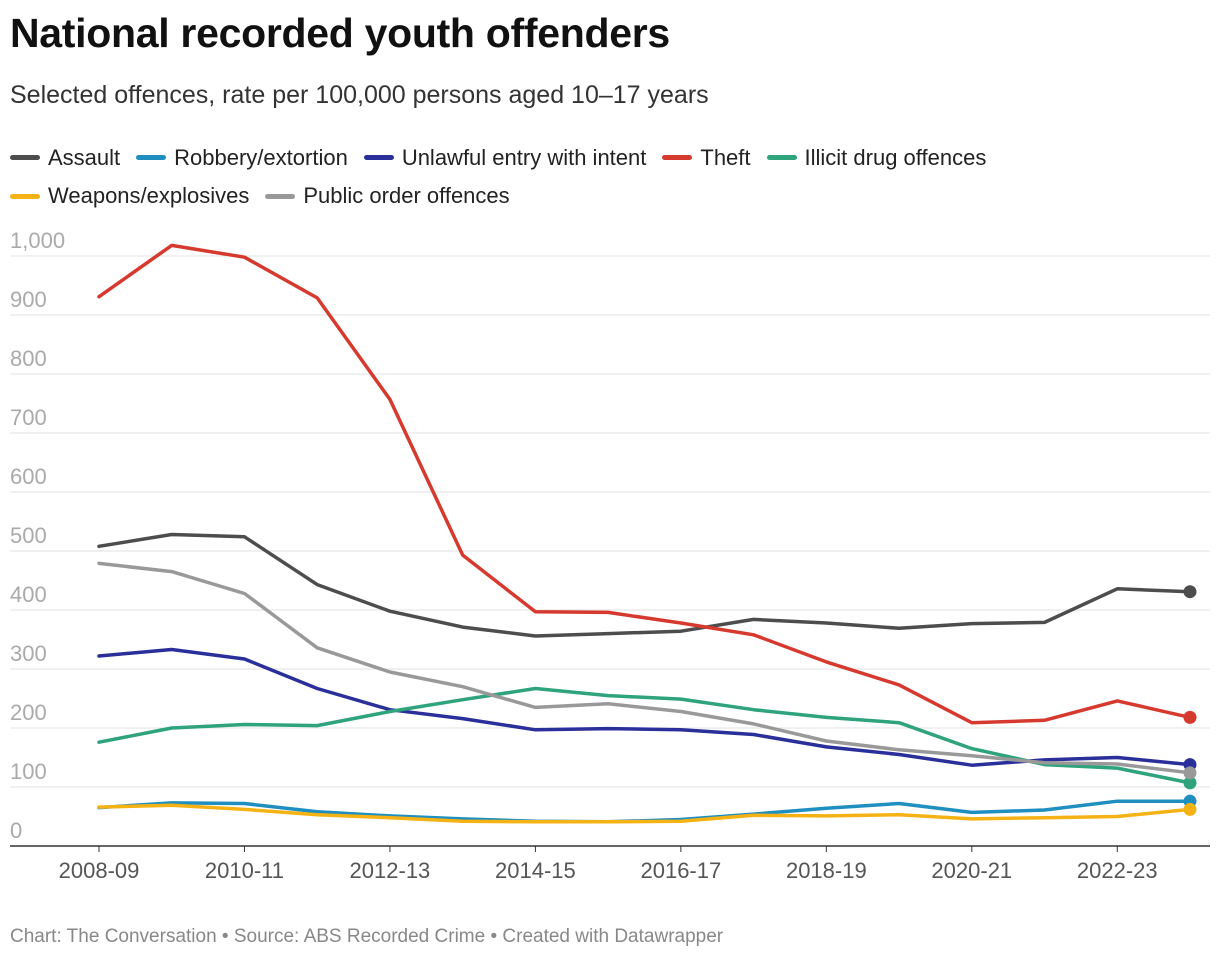  I want to click on legend-label: Unlawful entry with intent, so click(524, 157).